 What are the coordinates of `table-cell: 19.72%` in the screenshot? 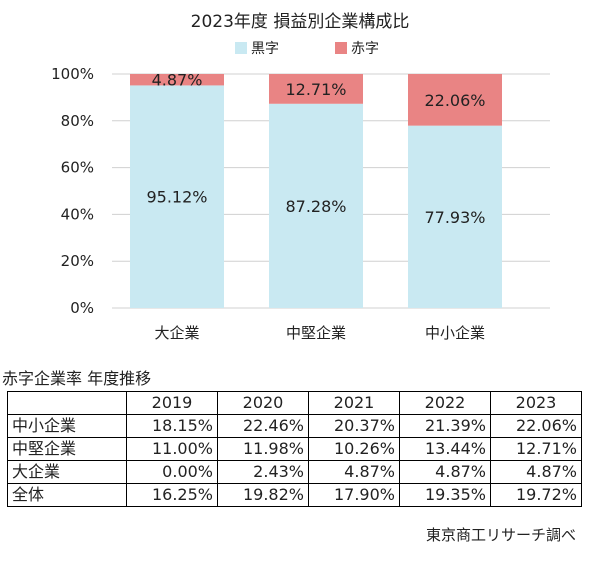 It's located at (536, 495).